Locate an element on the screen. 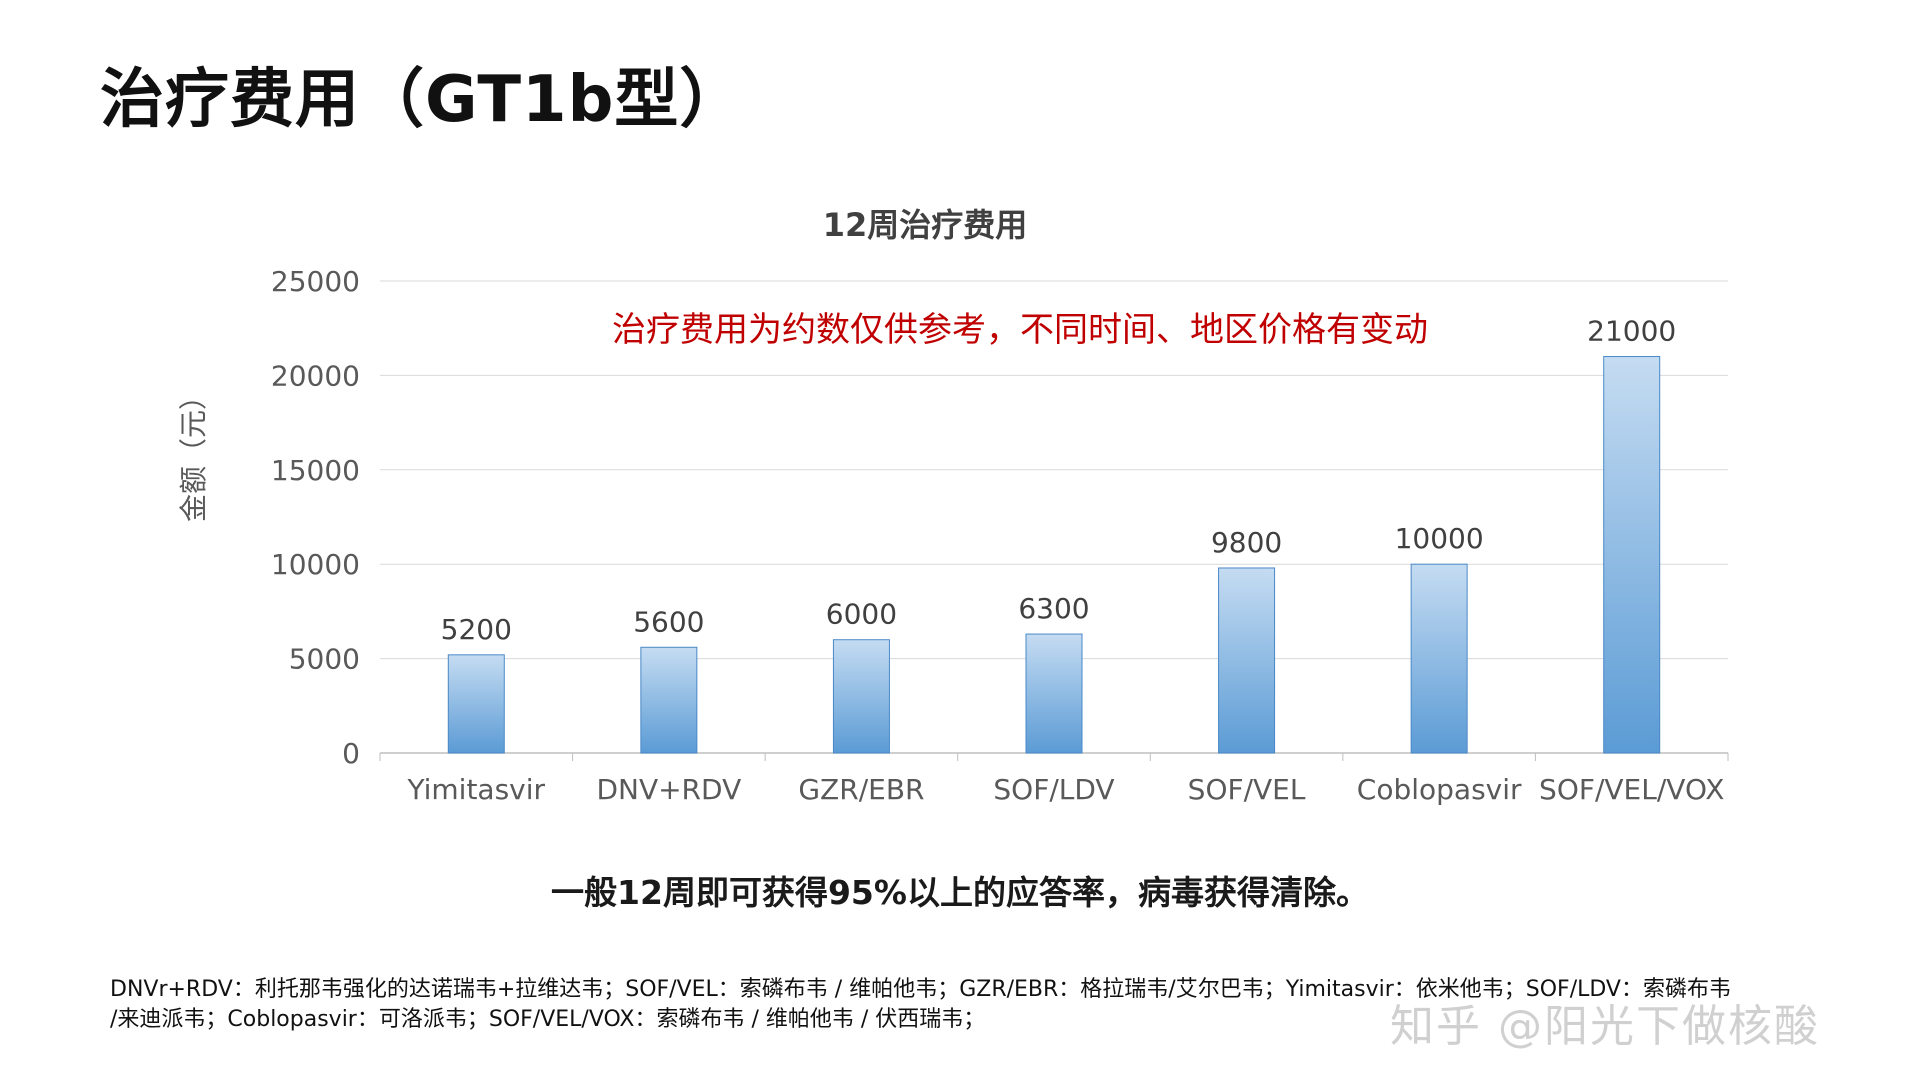  data-label: 9800 is located at coordinates (1246, 542).